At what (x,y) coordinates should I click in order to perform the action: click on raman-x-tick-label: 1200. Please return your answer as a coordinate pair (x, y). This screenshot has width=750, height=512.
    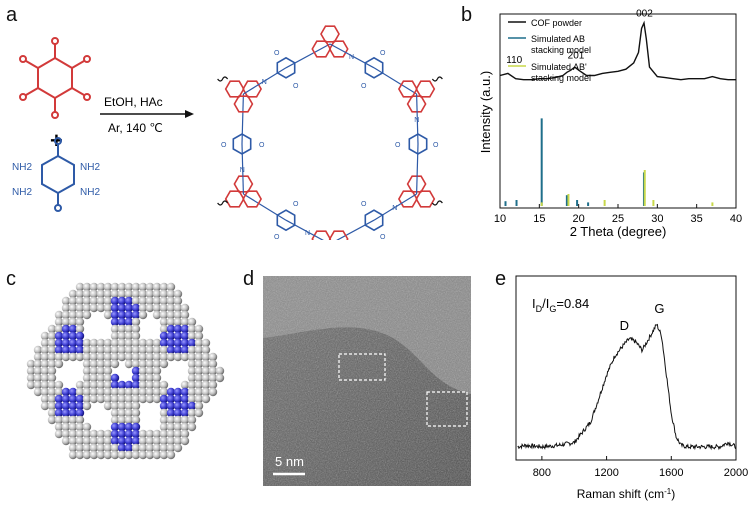
    Looking at the image, I should click on (606, 473).